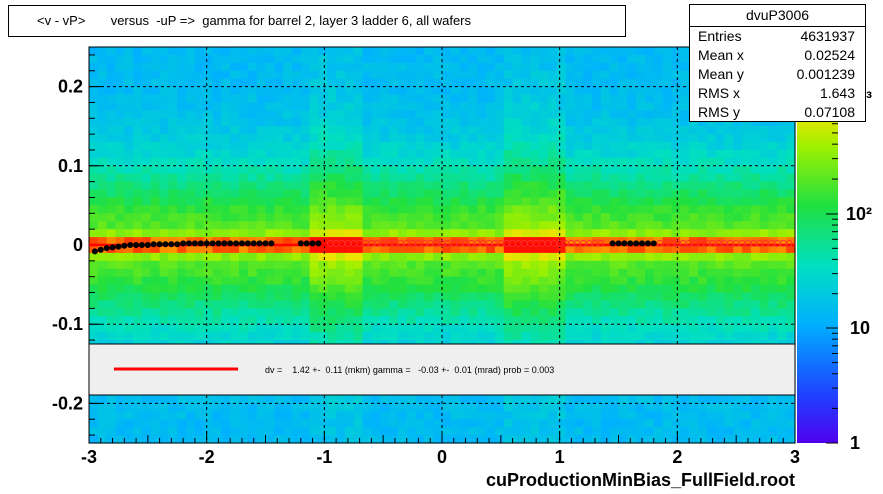 The height and width of the screenshot is (494, 883). I want to click on x-tick-label: -2, so click(207, 457).